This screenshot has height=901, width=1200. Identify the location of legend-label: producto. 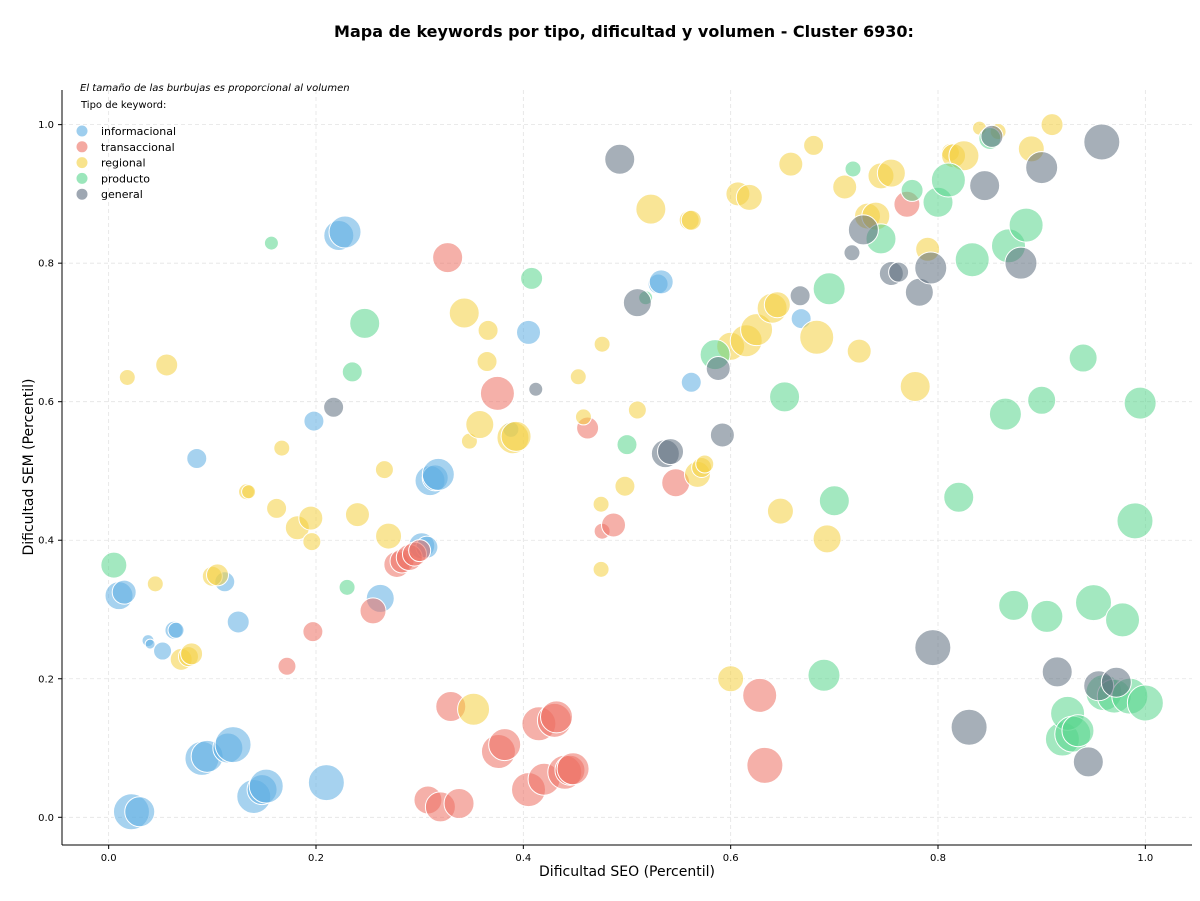
(125, 178).